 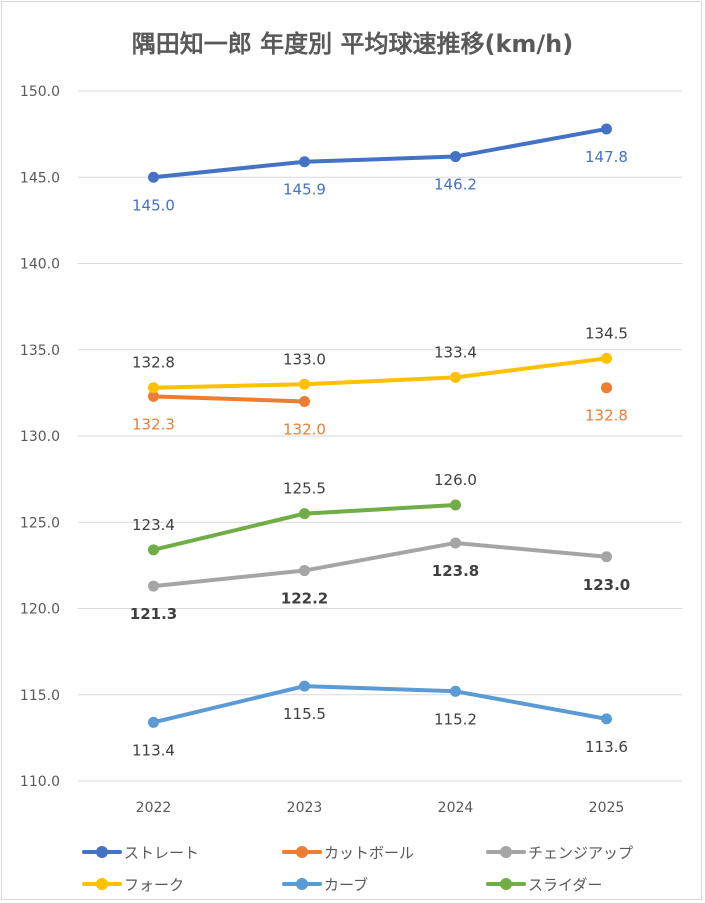 I want to click on data-label: 113.6, so click(x=606, y=747).